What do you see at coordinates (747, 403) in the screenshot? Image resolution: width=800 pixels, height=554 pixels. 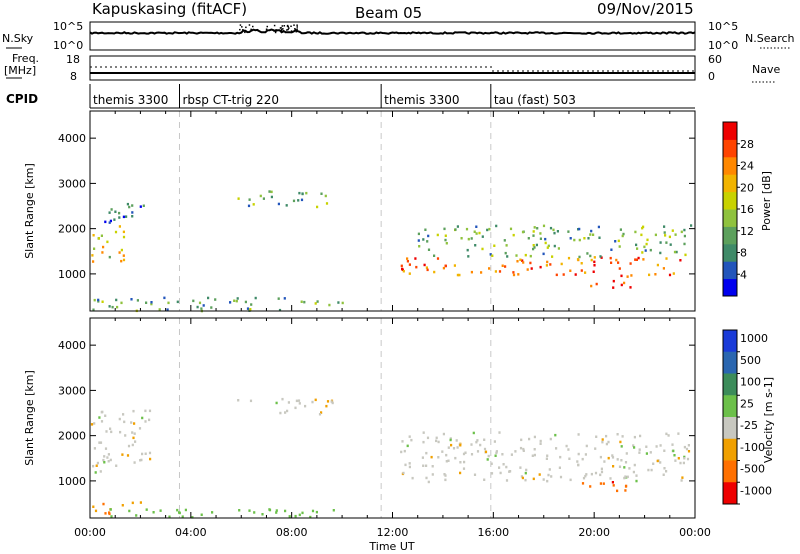 I see `colorbar-tick-label: 25` at bounding box center [747, 403].